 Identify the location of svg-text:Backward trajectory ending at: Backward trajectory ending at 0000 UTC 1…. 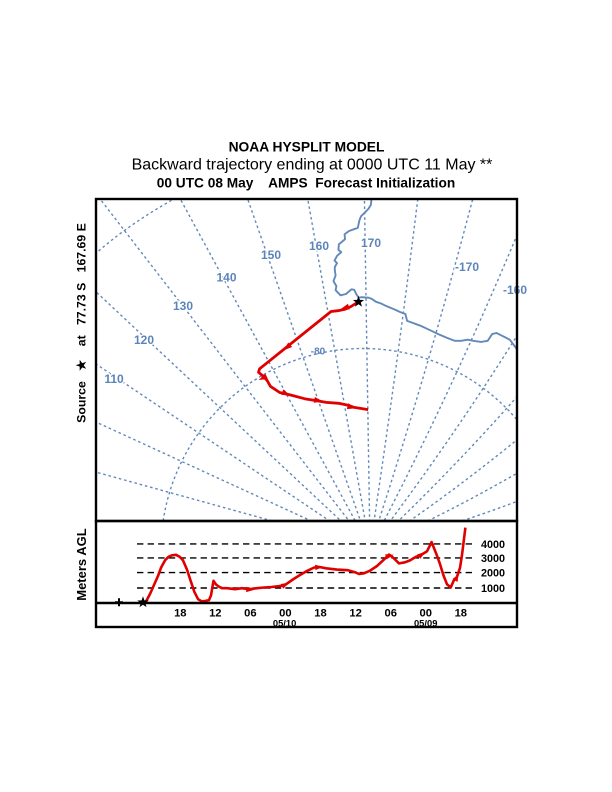
(312, 165).